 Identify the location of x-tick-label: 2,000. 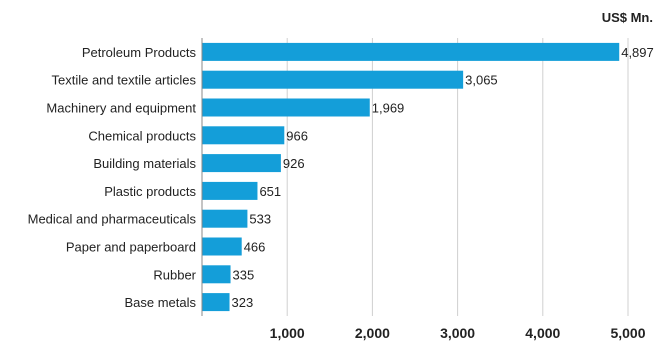
(372, 333).